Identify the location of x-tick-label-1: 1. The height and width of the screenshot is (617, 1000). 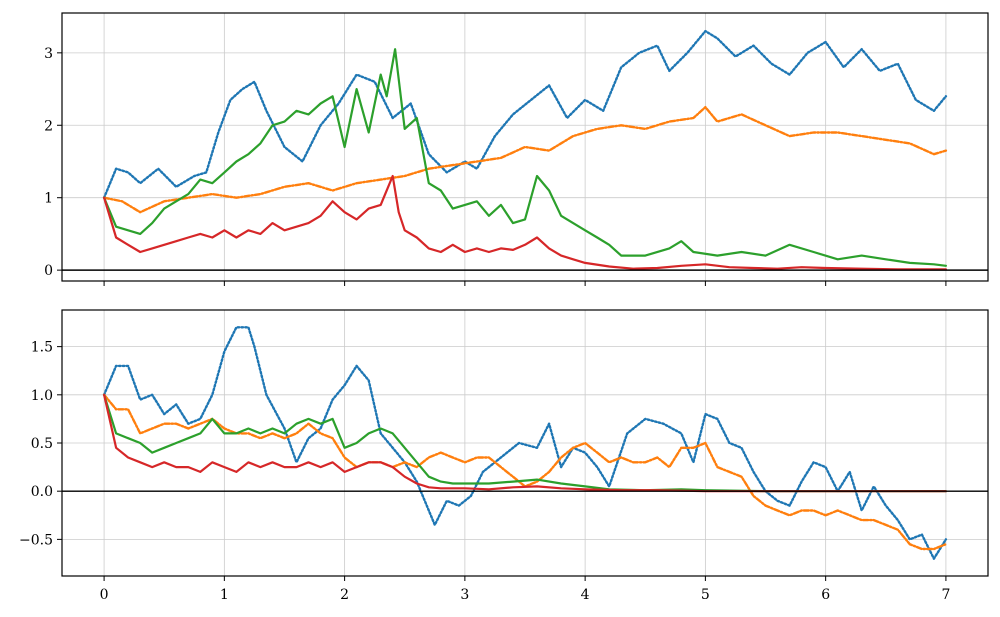
(224, 595).